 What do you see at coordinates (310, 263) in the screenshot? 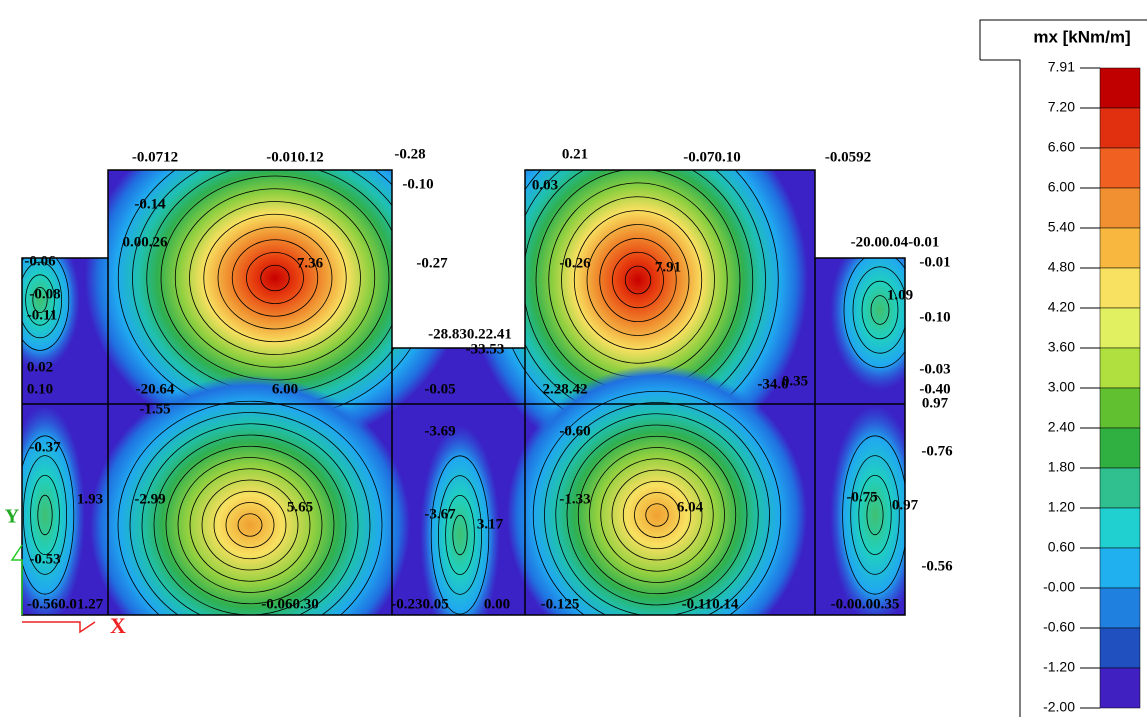
I see `result-label: 7.36` at bounding box center [310, 263].